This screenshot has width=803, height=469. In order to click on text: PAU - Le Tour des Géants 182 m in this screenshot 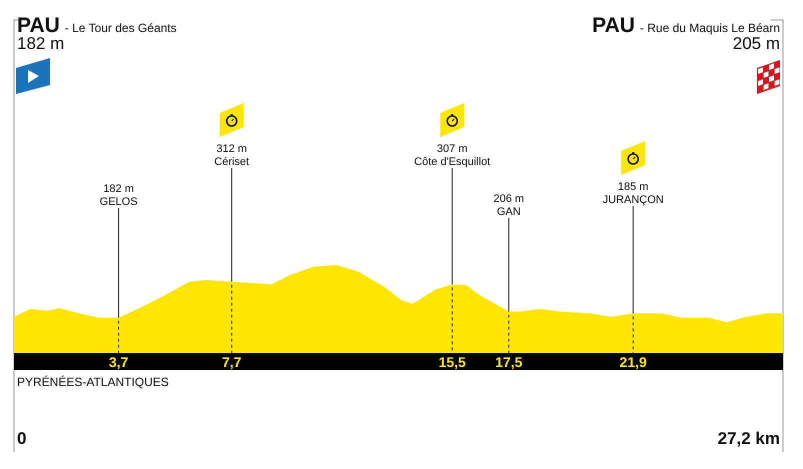, I will do `click(97, 33)`.